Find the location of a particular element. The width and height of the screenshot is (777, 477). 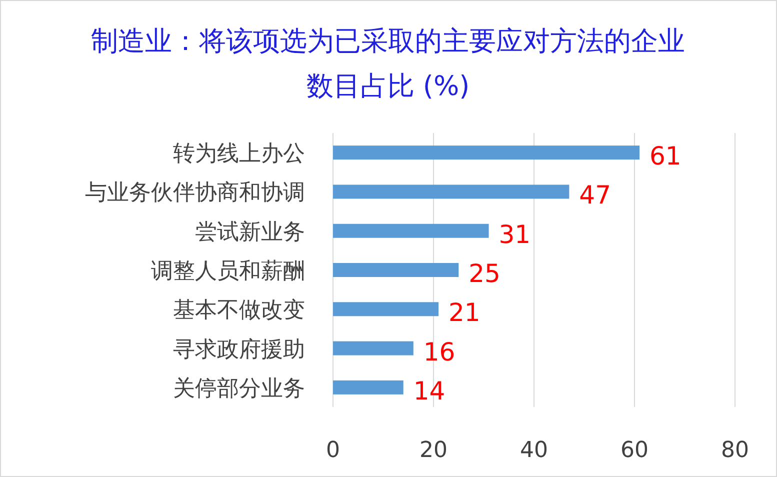

title: 制造业：将该项选为已采取的主要应对方法的企业数目占比 (%) is located at coordinates (388, 64).